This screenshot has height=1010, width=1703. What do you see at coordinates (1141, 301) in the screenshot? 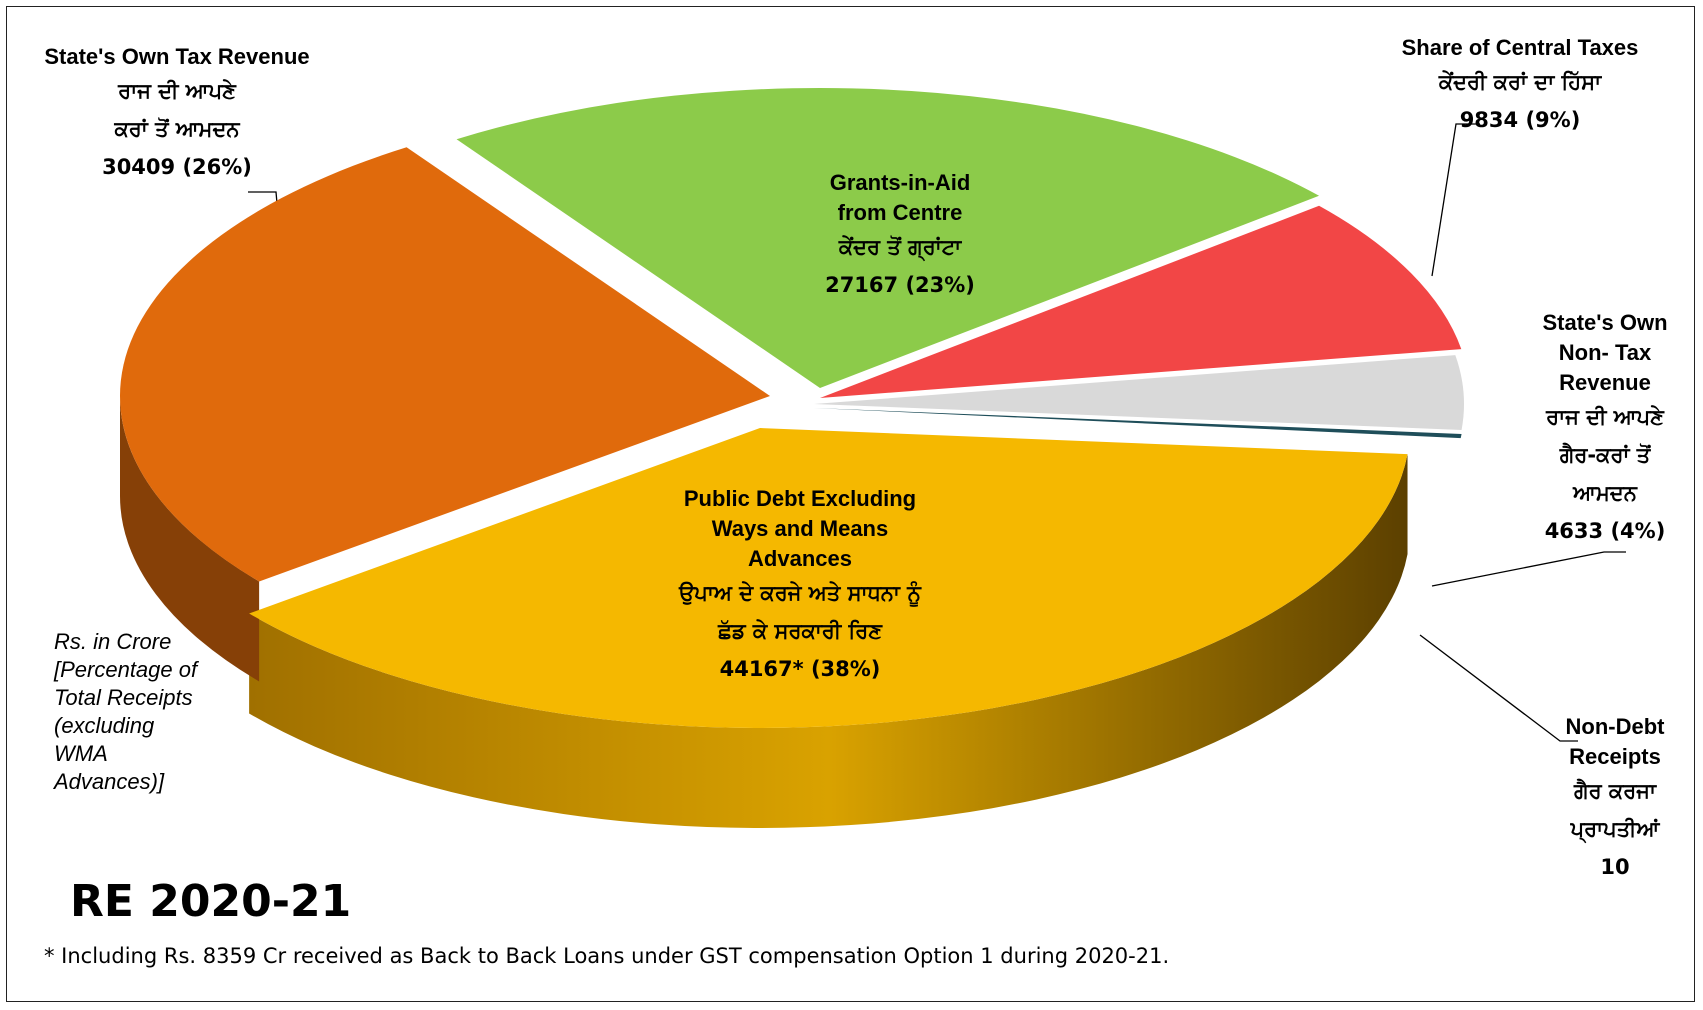
I see `slice-central-taxes` at bounding box center [1141, 301].